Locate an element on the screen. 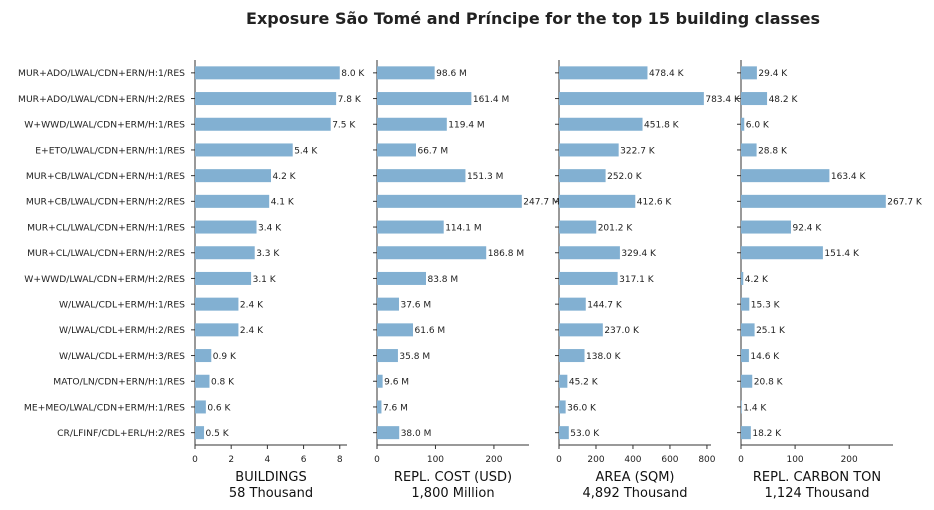  x-tick-label: 800 is located at coordinates (706, 460).